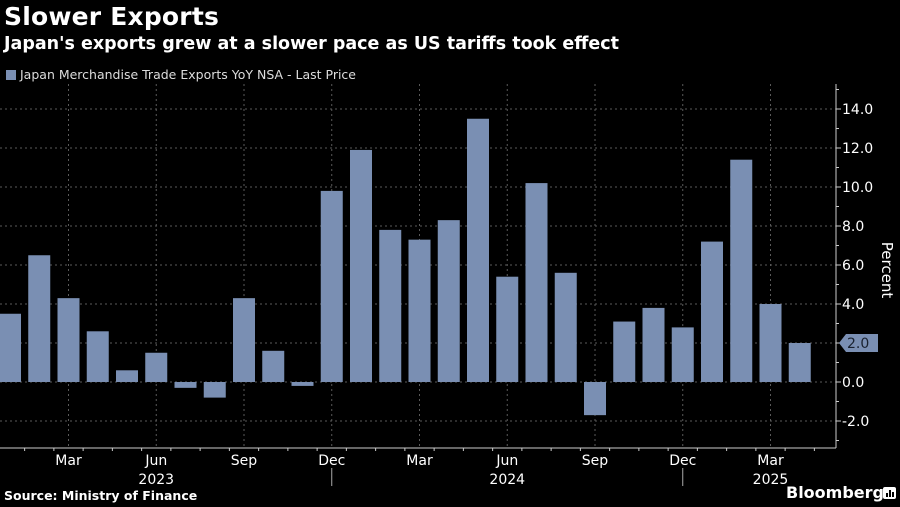 The image size is (900, 507). I want to click on y-tick-label: 6.0, so click(853, 266).